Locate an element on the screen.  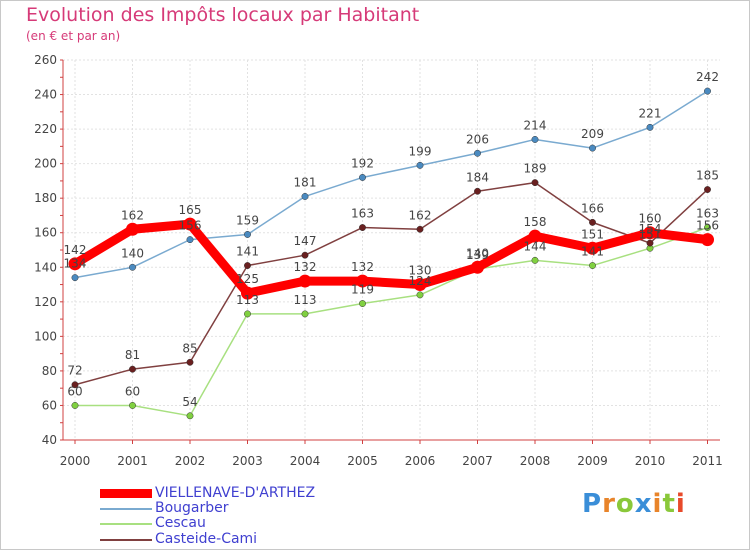
data-label: 165 is located at coordinates (190, 210).